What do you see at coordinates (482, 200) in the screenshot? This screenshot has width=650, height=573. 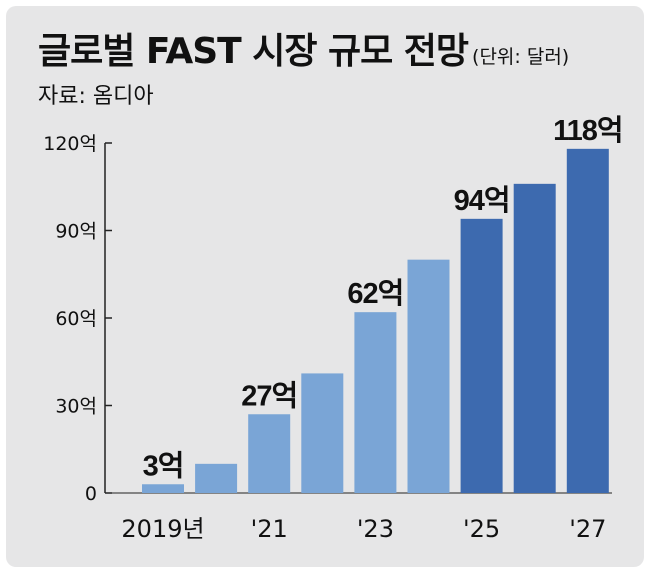 I see `data-label: 94억` at bounding box center [482, 200].